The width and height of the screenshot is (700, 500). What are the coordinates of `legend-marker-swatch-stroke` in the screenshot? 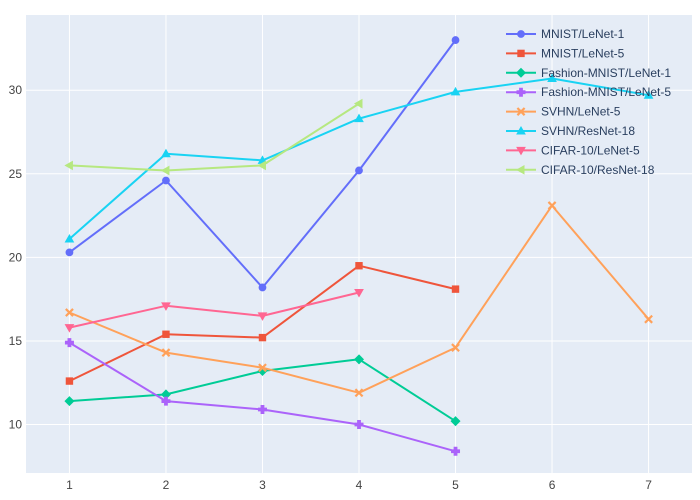 It's located at (521, 111).